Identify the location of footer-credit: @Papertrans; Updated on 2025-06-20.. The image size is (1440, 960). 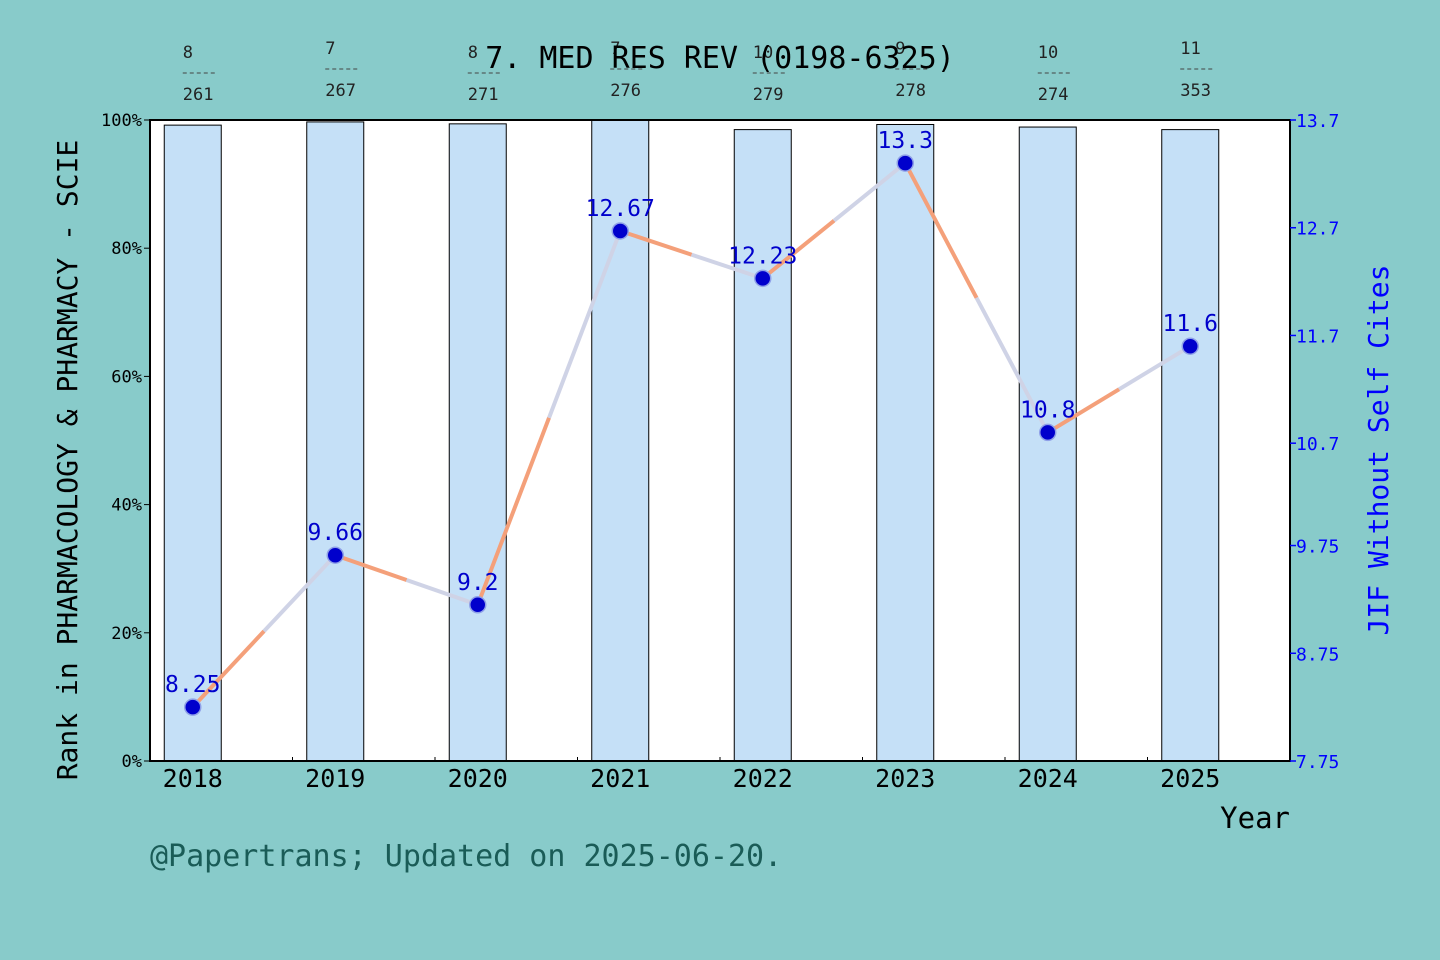
(466, 856).